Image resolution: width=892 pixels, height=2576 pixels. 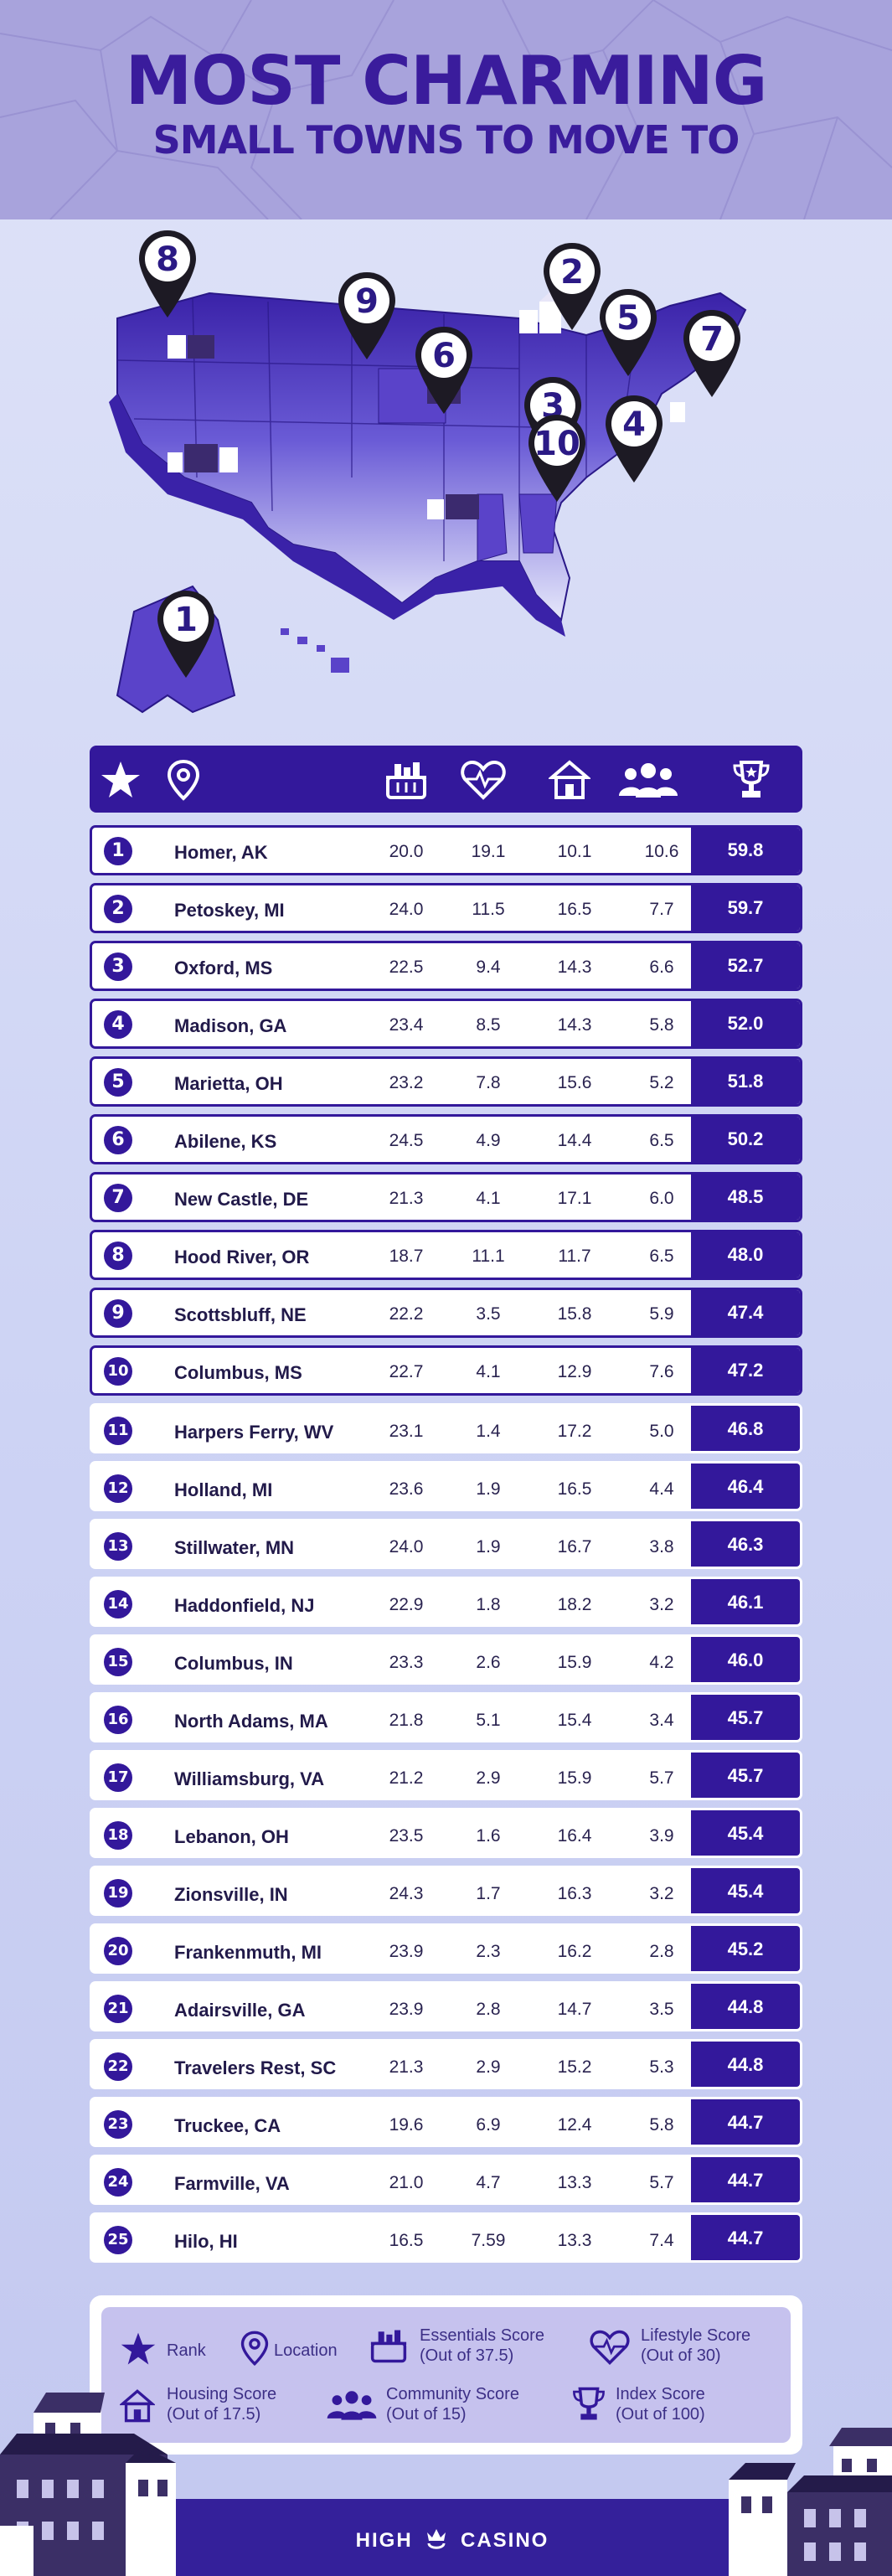 I want to click on index-score: 46.3, so click(x=745, y=1544).